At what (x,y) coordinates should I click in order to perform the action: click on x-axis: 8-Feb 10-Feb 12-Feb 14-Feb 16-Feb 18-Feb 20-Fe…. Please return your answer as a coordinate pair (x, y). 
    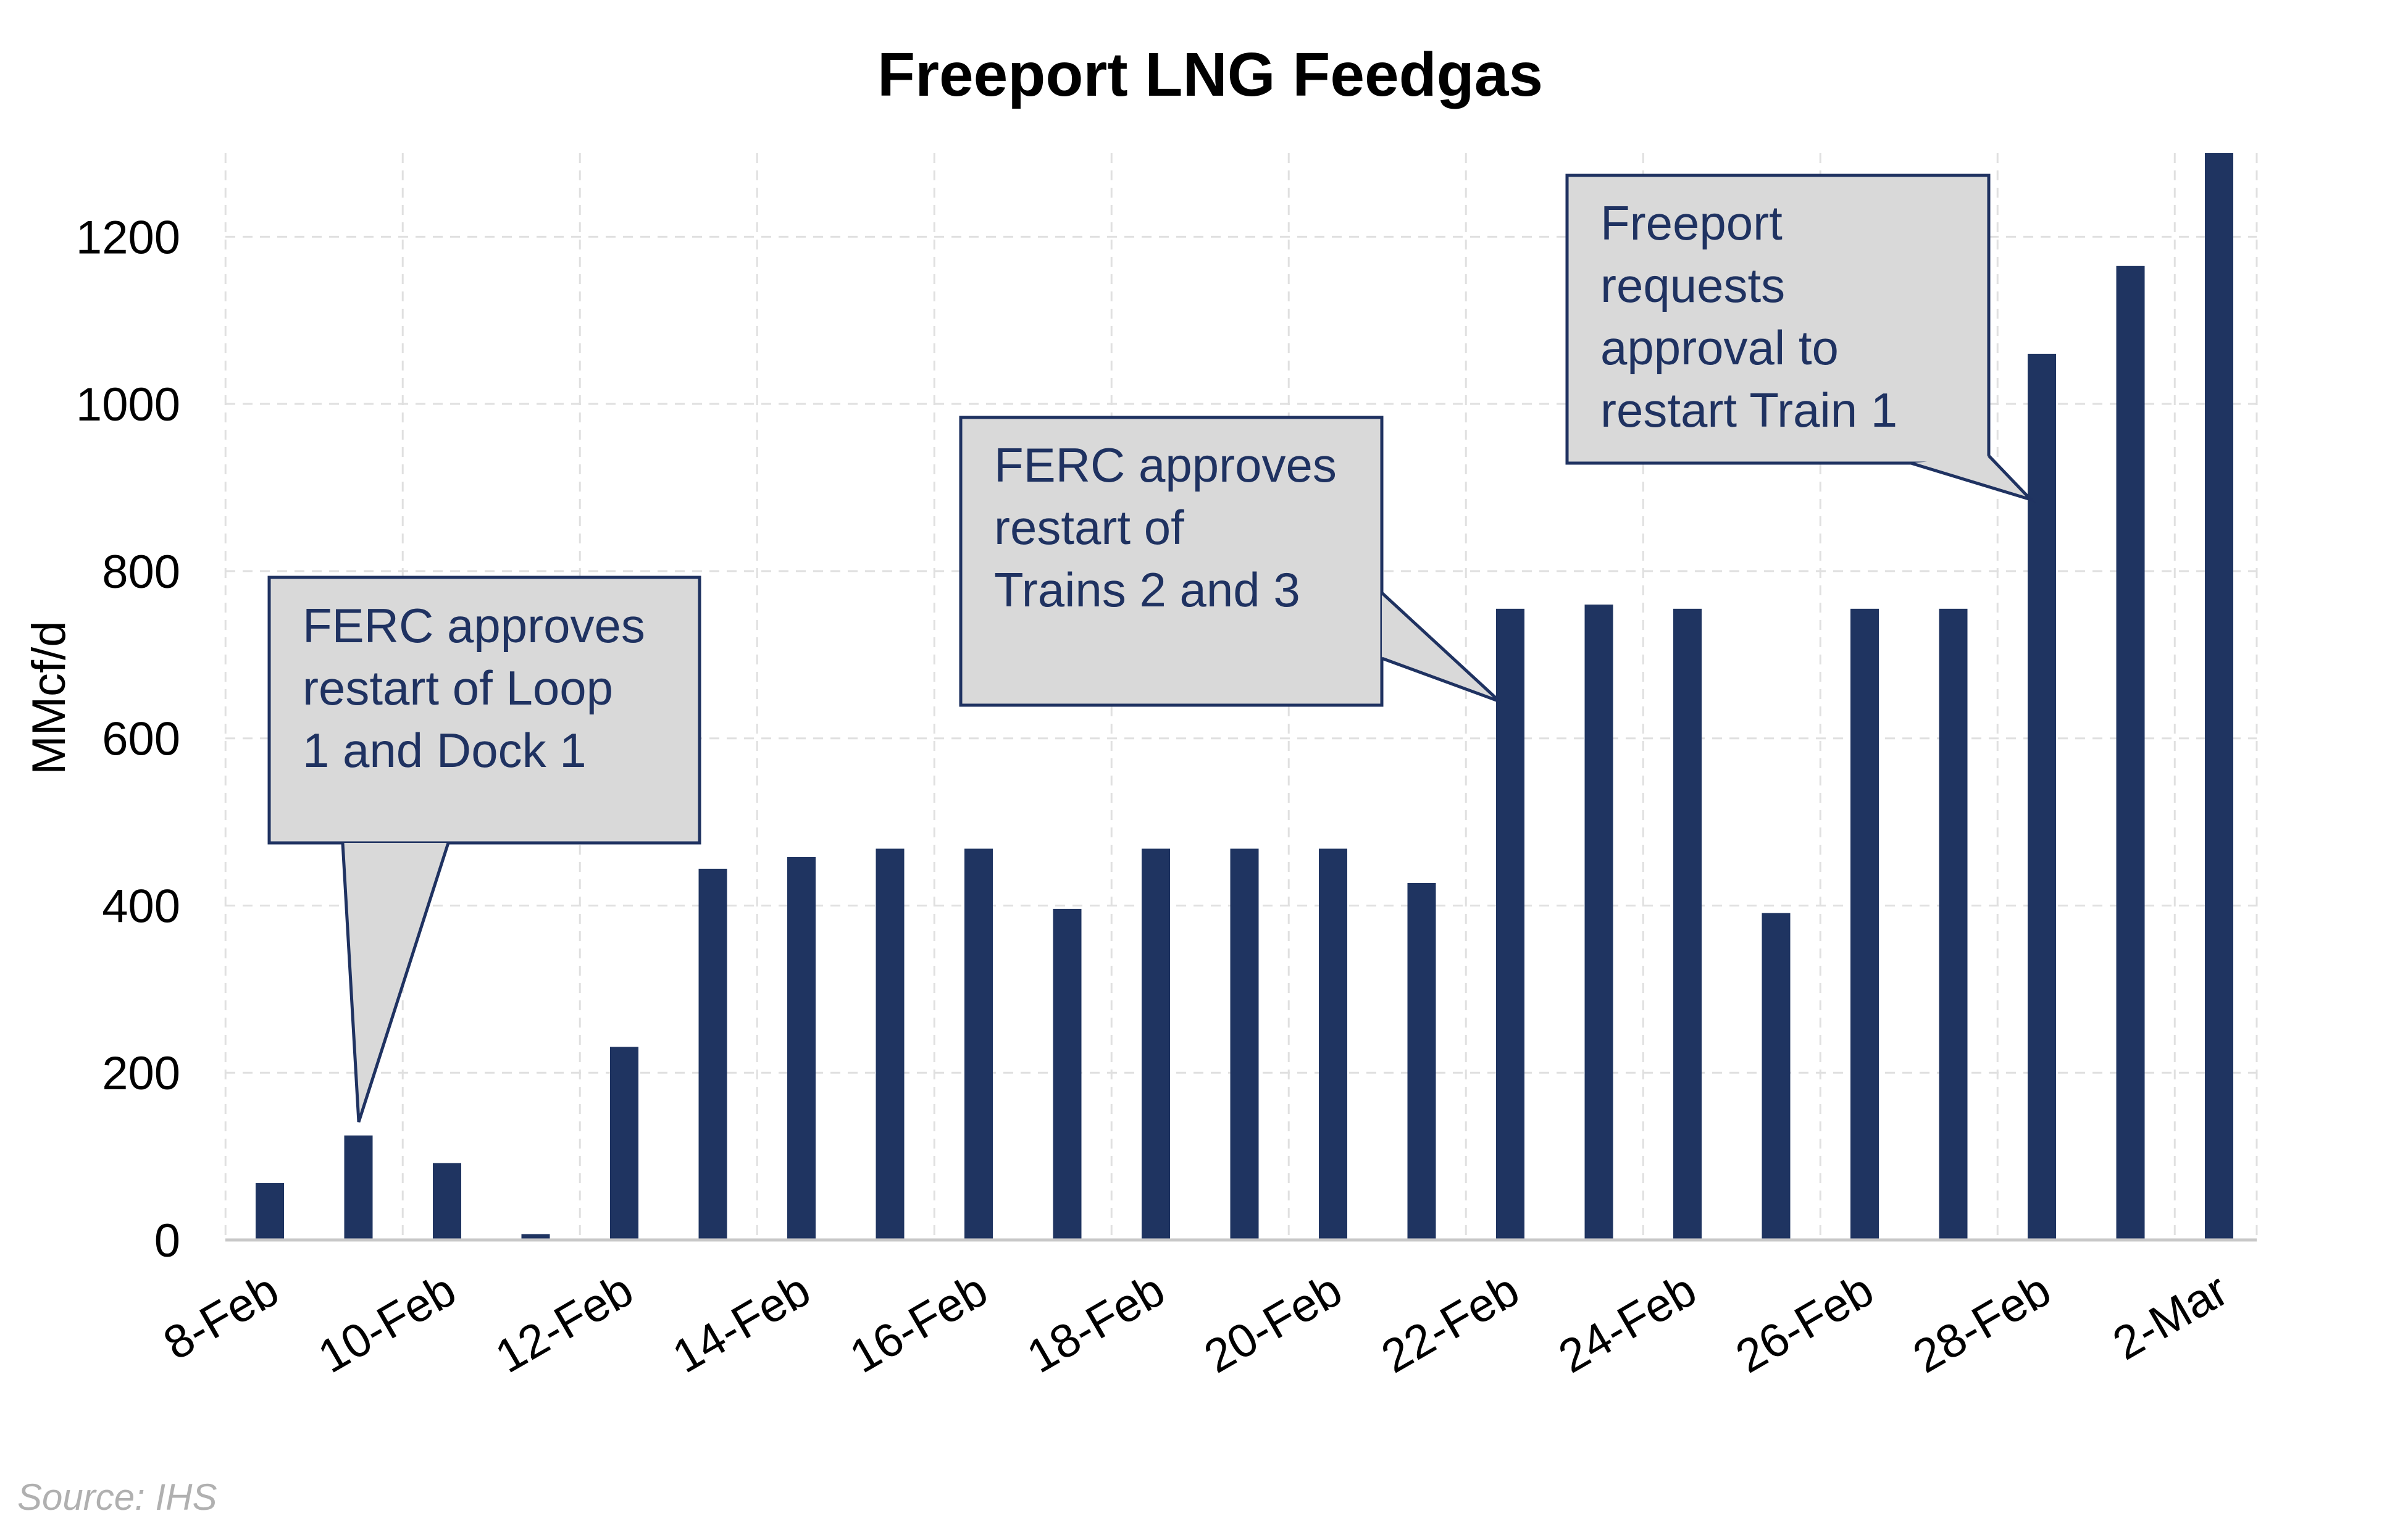
    Looking at the image, I should click on (1195, 1323).